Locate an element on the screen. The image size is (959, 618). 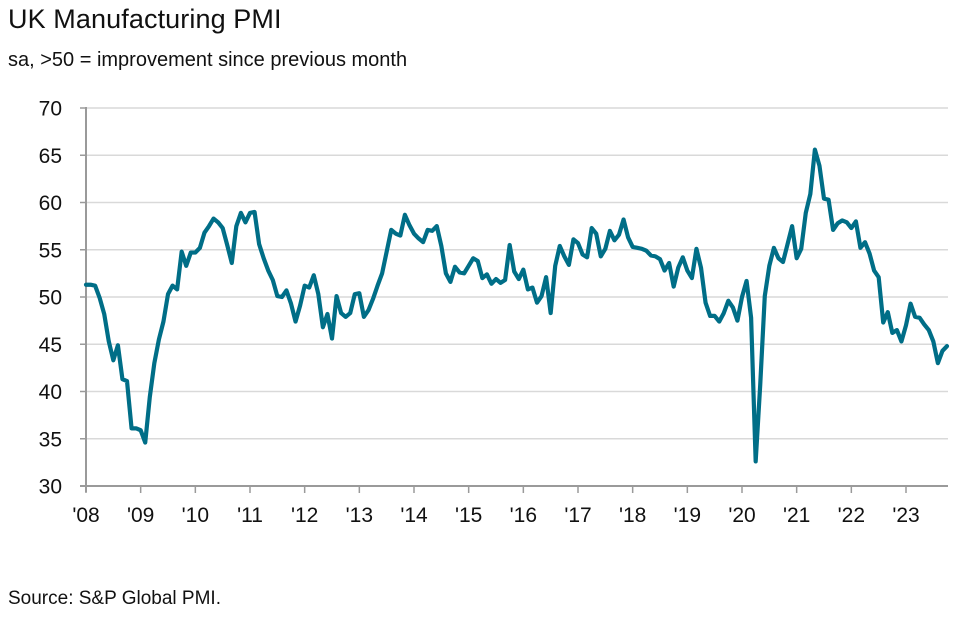
source-note: Source: S&P Global PMI. is located at coordinates (114, 598).